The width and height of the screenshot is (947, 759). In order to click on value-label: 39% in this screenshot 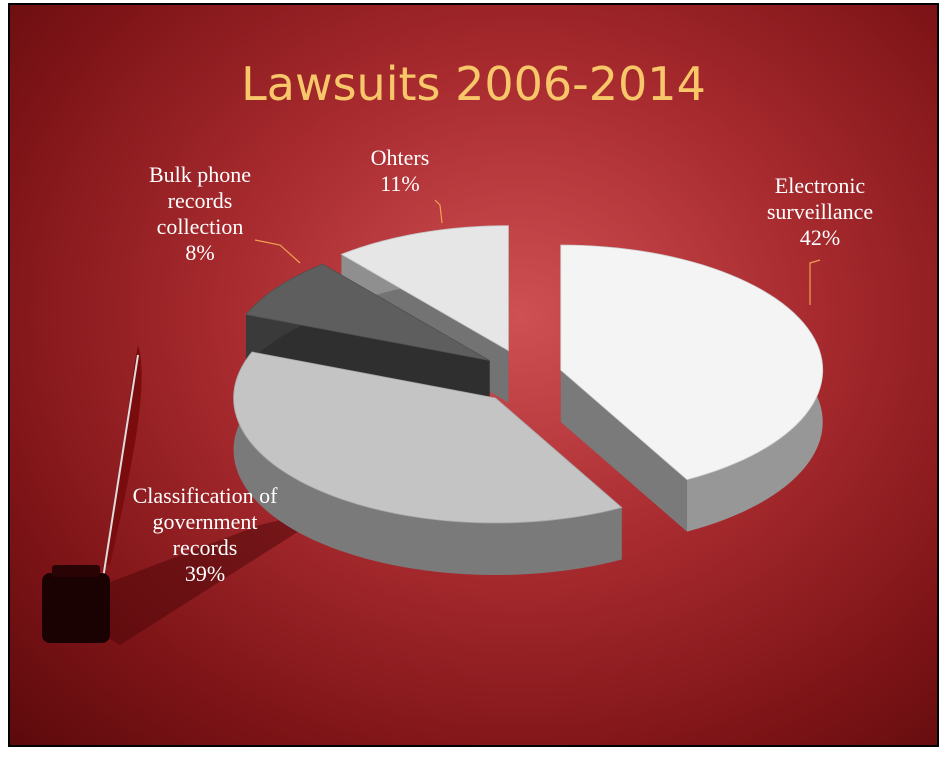, I will do `click(205, 573)`.